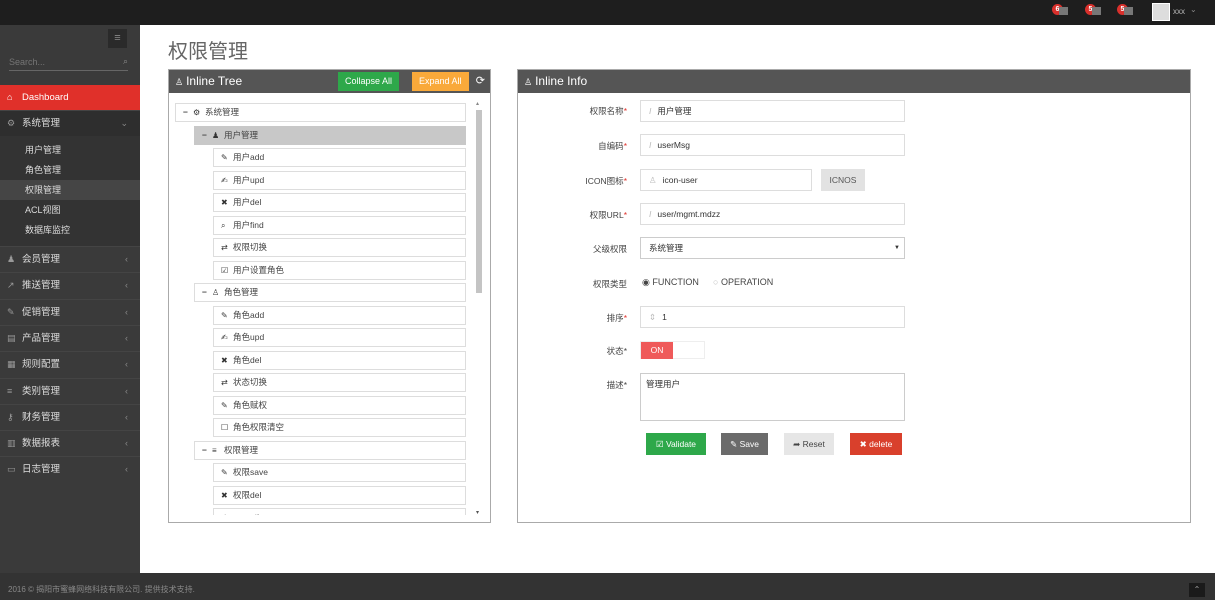 The width and height of the screenshot is (1215, 607). I want to click on tree-node: ✎ 角色add, so click(339, 315).